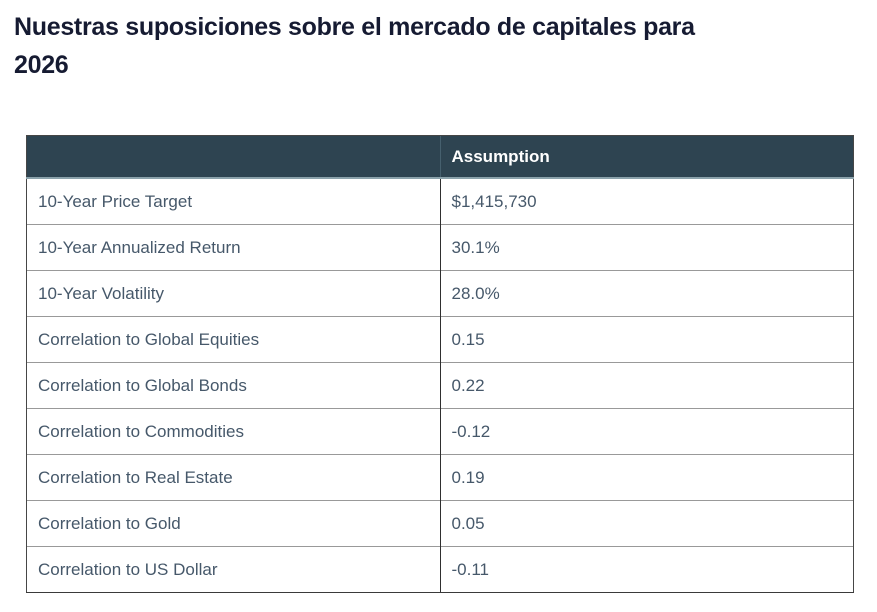 The image size is (877, 612). Describe the element at coordinates (41, 65) in the screenshot. I see `page-title-line-2: 2026` at that location.